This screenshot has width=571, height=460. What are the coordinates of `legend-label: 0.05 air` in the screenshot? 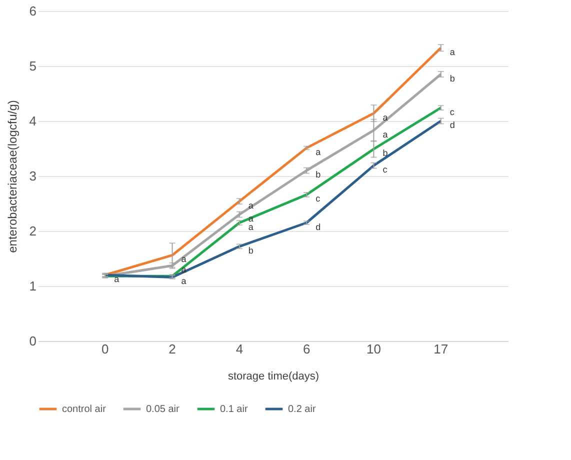 It's located at (163, 409).